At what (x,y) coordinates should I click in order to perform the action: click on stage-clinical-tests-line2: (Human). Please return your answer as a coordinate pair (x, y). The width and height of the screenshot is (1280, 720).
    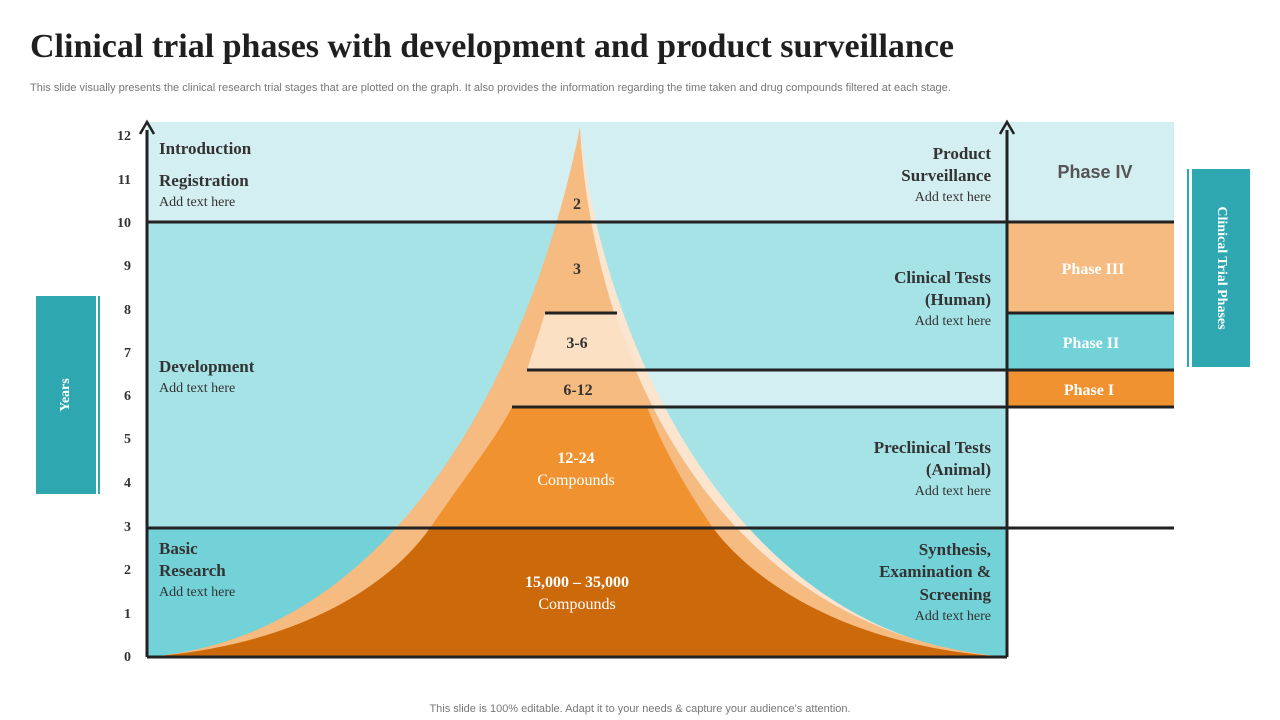
    Looking at the image, I should click on (958, 299).